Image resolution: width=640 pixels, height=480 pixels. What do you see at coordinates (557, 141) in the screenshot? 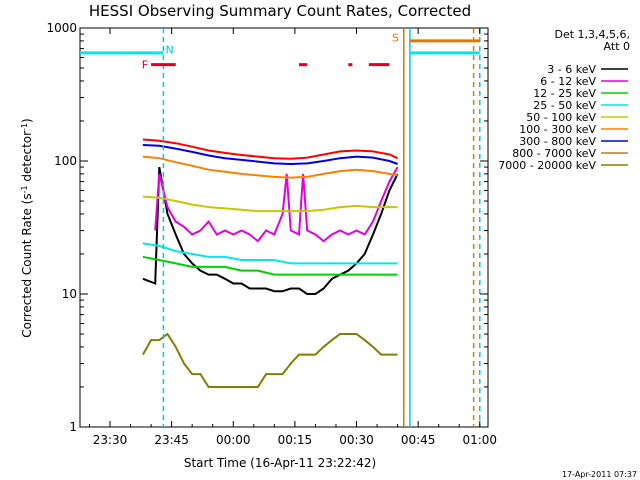
I see `legend-label-6: 300 - 800 keV` at bounding box center [557, 141].